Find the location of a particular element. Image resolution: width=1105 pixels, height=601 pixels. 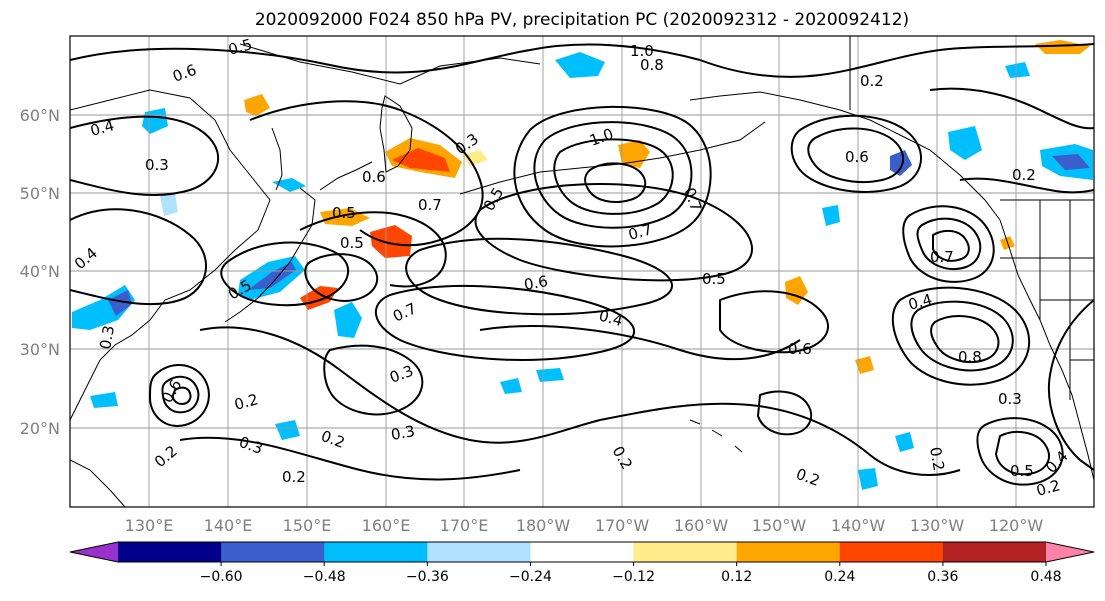

colorbar-tick-label: 0.36 is located at coordinates (942, 577).